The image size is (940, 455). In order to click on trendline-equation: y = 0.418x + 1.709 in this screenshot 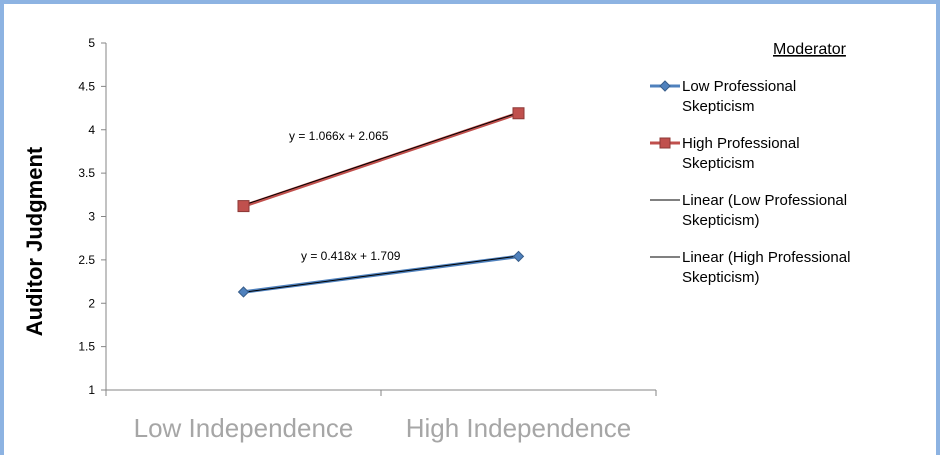, I will do `click(351, 256)`.